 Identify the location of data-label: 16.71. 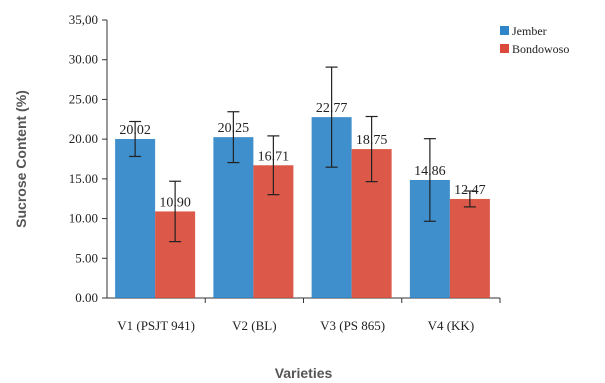
(274, 156).